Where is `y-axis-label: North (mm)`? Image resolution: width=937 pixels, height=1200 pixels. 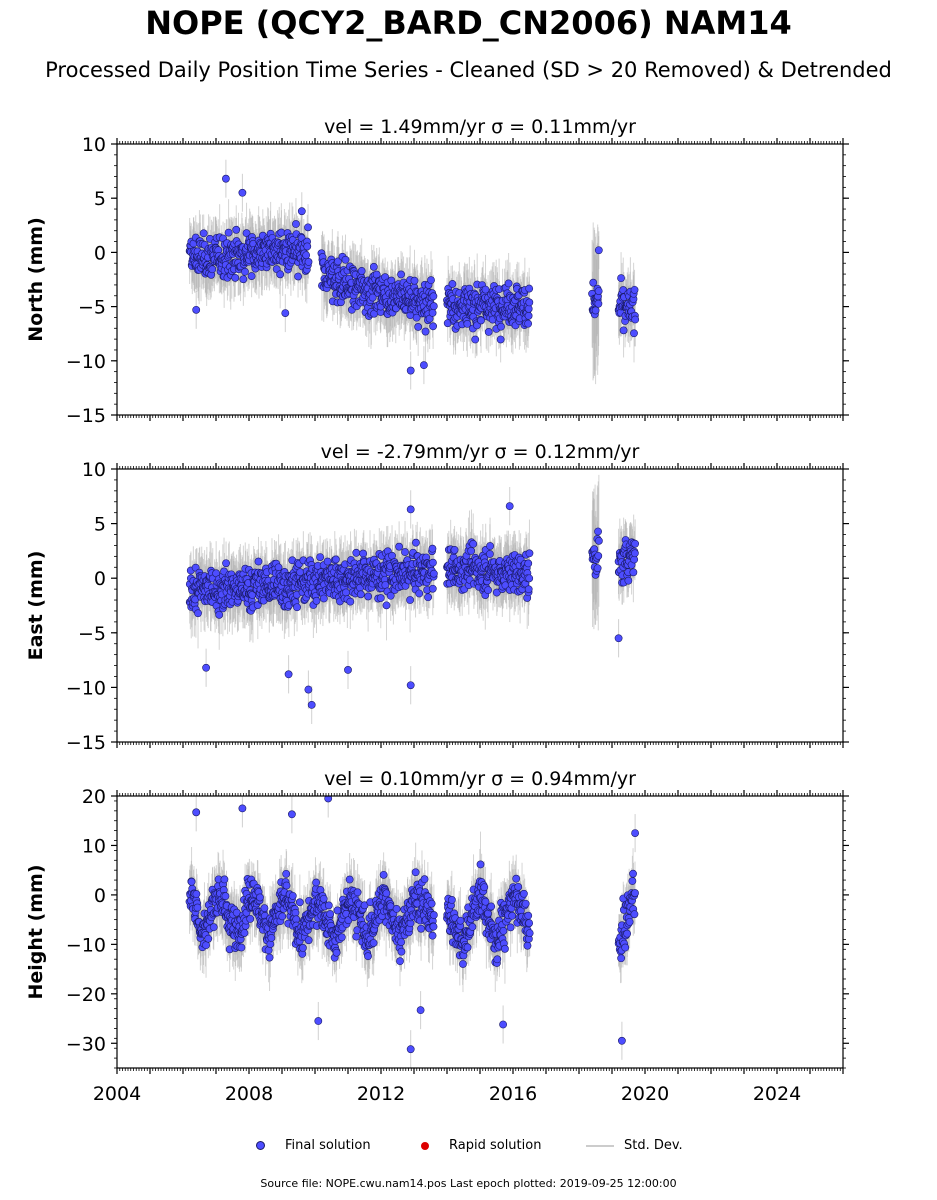
y-axis-label: North (mm) is located at coordinates (36, 279).